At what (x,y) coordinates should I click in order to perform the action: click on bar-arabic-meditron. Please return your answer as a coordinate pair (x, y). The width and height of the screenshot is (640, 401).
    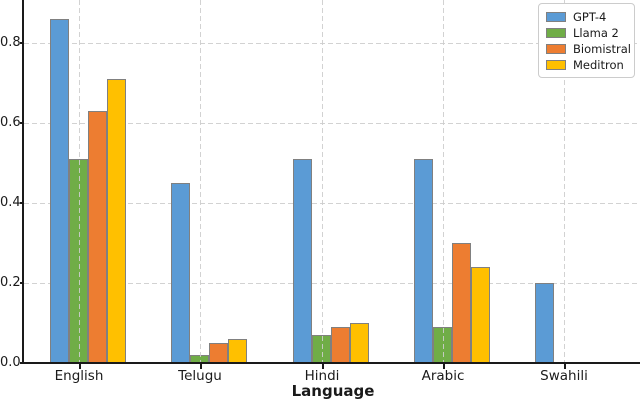
    Looking at the image, I should click on (480, 315).